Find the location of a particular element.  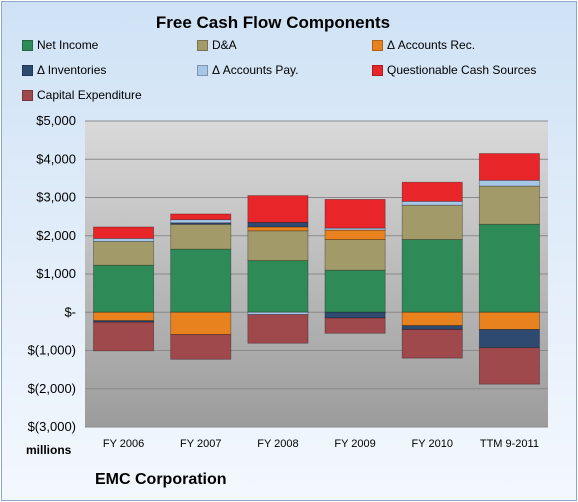

x-tick-label: FY 2009 is located at coordinates (354, 444).